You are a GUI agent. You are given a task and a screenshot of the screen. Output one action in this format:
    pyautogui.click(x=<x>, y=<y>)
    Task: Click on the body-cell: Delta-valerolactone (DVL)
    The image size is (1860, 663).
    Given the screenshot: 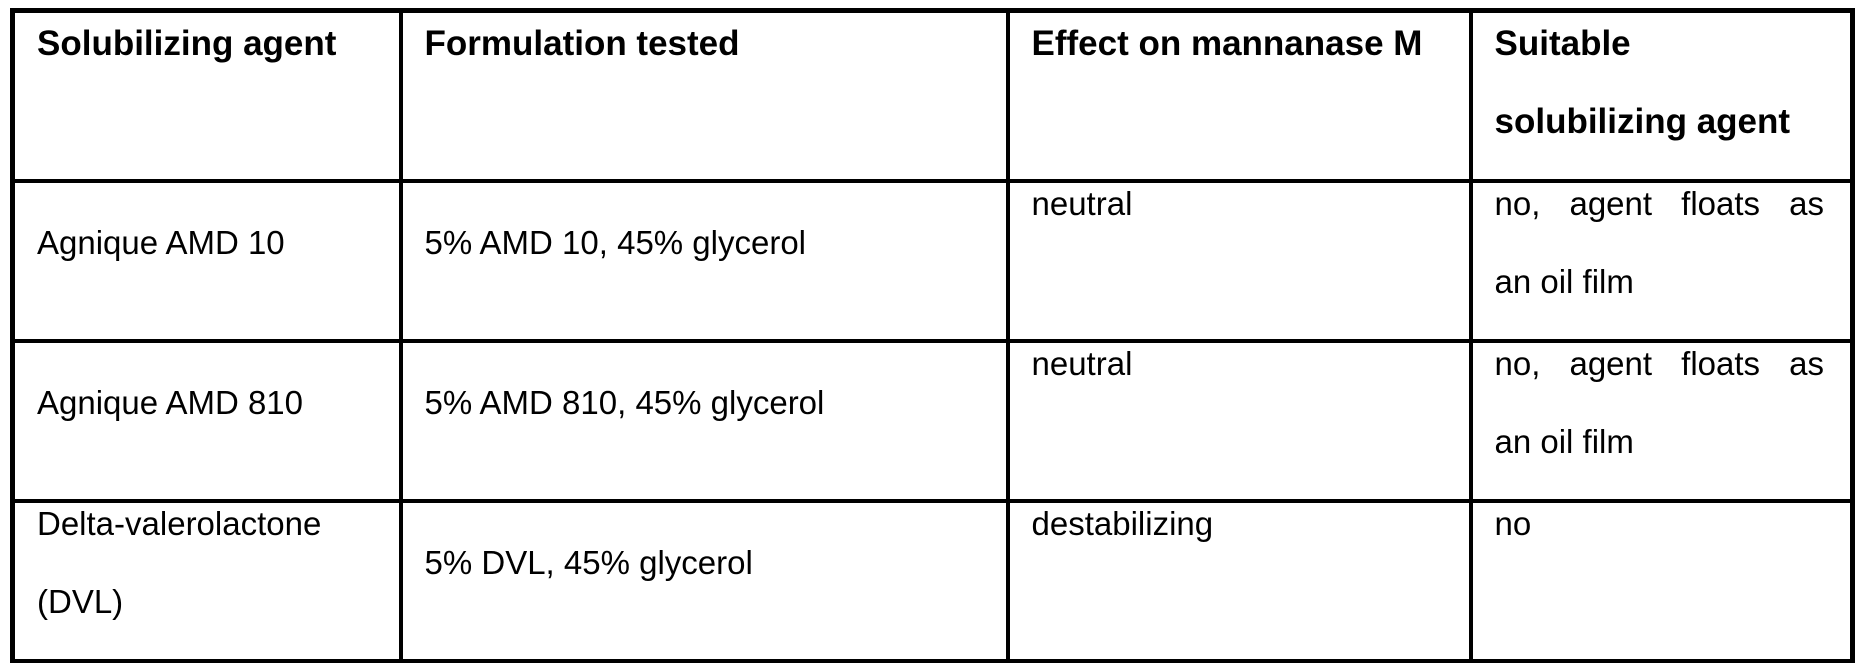 What is the action you would take?
    pyautogui.click(x=206, y=581)
    